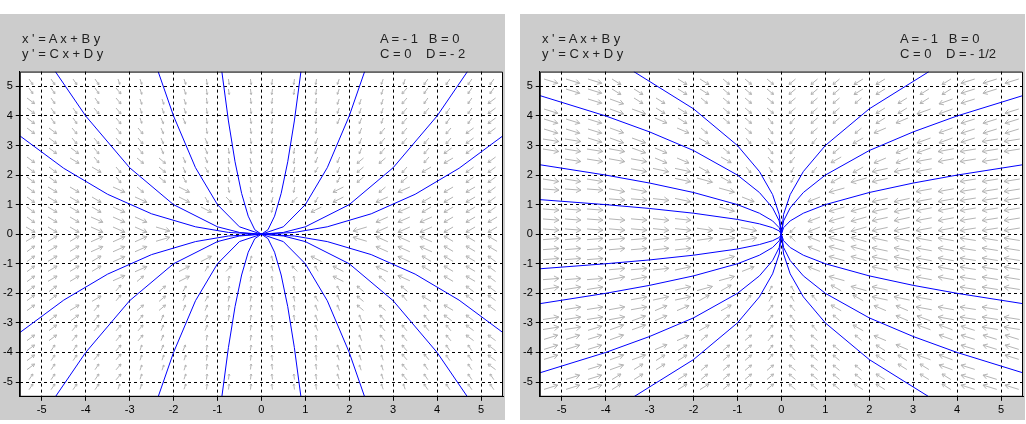  I want to click on text: C = 0 D = - 1/2, so click(948, 53).